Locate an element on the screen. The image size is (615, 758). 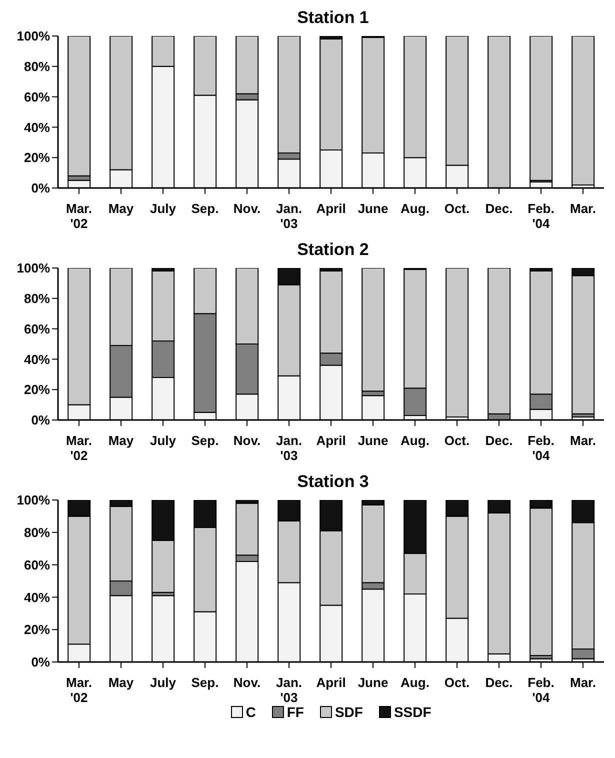
chart-title: Station 1 is located at coordinates (333, 18).